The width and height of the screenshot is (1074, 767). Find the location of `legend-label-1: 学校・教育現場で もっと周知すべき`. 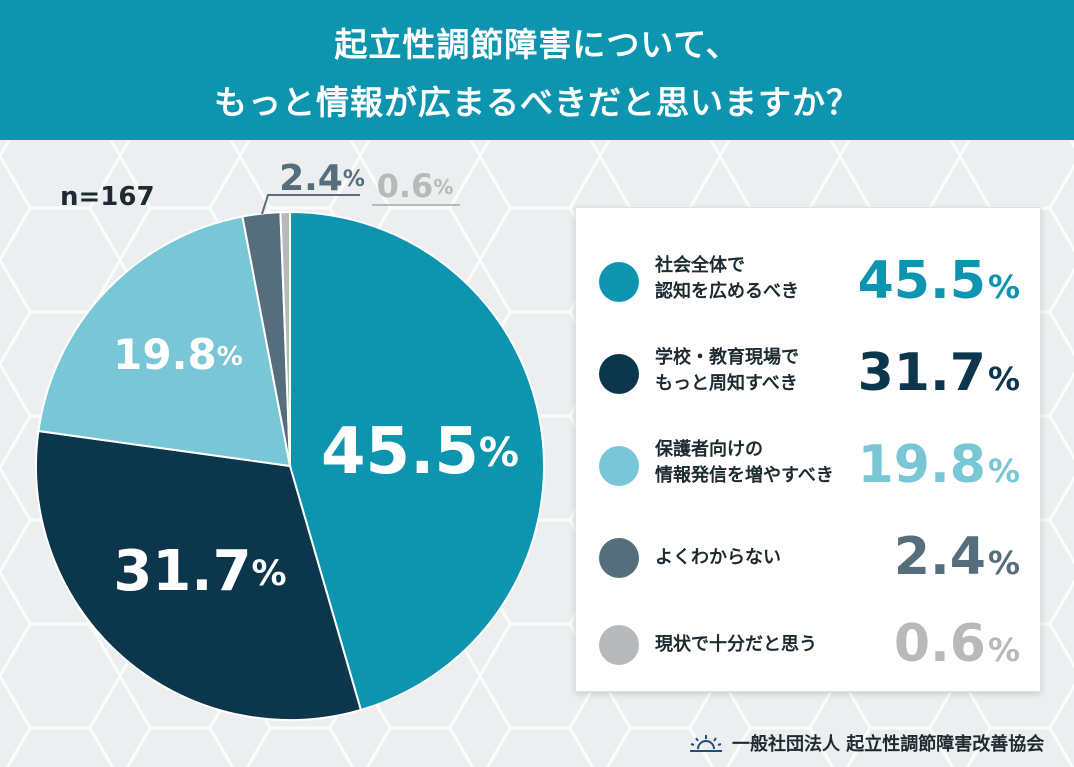

legend-label-1: 学校・教育現場で もっと周知すべき is located at coordinates (727, 370).